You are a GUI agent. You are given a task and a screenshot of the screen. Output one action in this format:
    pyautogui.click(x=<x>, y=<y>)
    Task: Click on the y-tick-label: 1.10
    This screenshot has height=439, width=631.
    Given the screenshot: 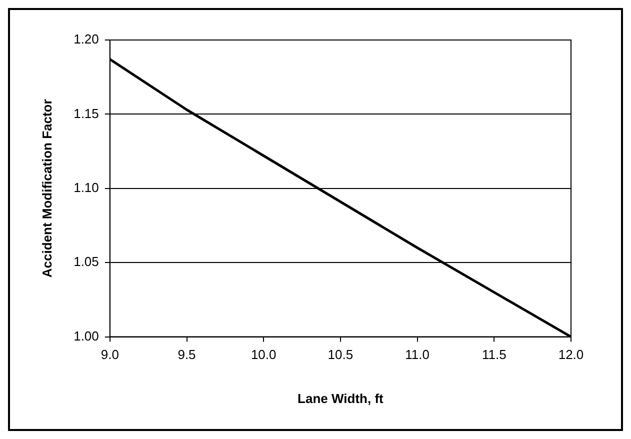 What is the action you would take?
    pyautogui.click(x=86, y=187)
    